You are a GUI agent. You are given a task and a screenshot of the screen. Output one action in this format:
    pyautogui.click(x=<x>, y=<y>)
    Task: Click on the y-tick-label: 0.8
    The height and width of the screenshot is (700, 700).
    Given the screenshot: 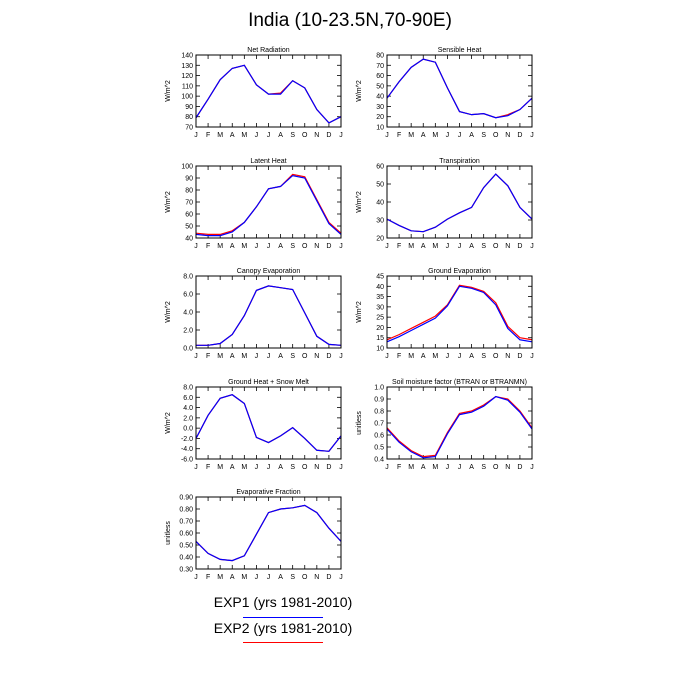 What is the action you would take?
    pyautogui.click(x=379, y=412)
    